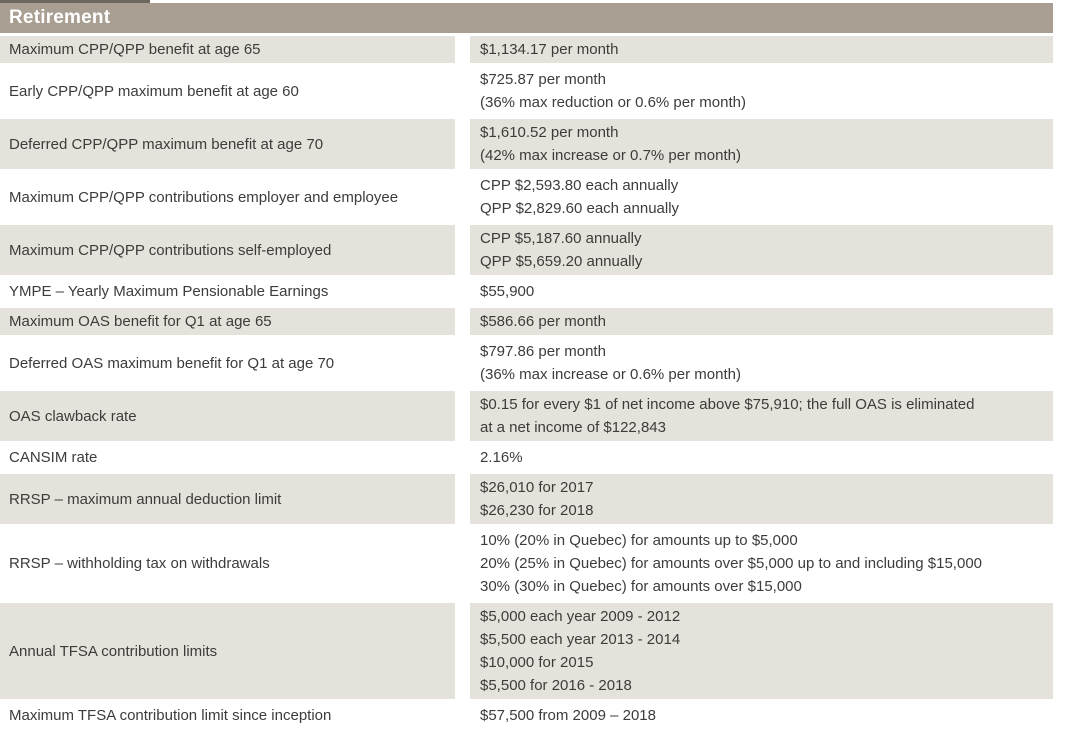  Describe the element at coordinates (60, 17) in the screenshot. I see `table-title: Retirement` at that location.